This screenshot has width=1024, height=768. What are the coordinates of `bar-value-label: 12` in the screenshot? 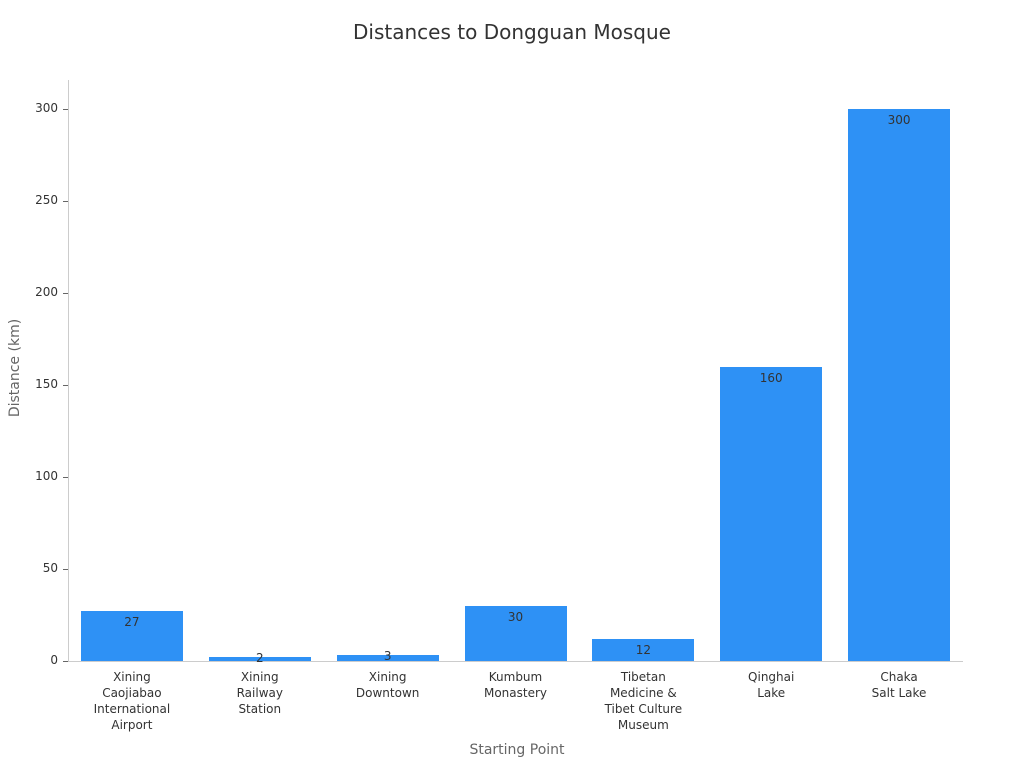 It's located at (643, 649).